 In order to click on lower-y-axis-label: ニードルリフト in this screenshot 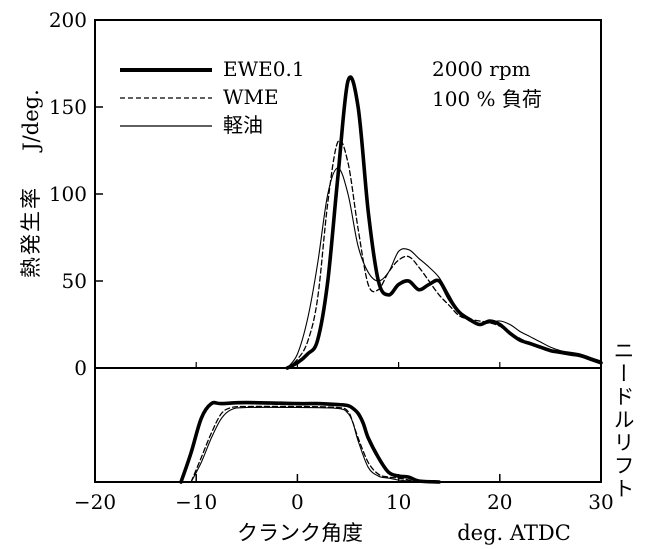, I will do `click(623, 420)`.